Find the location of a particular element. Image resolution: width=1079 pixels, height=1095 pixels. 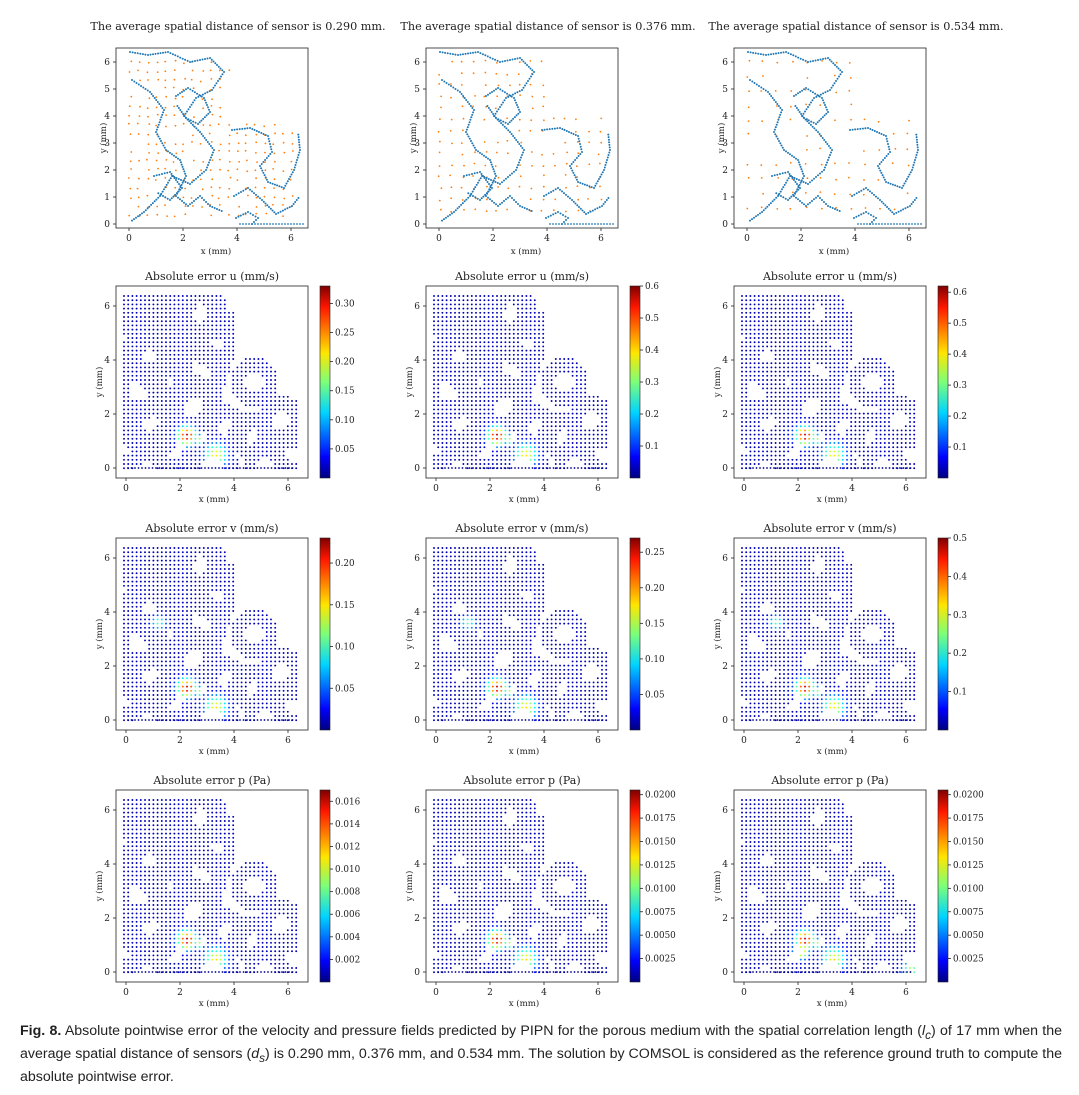

y-tick-label: 5 is located at coordinates (725, 90).